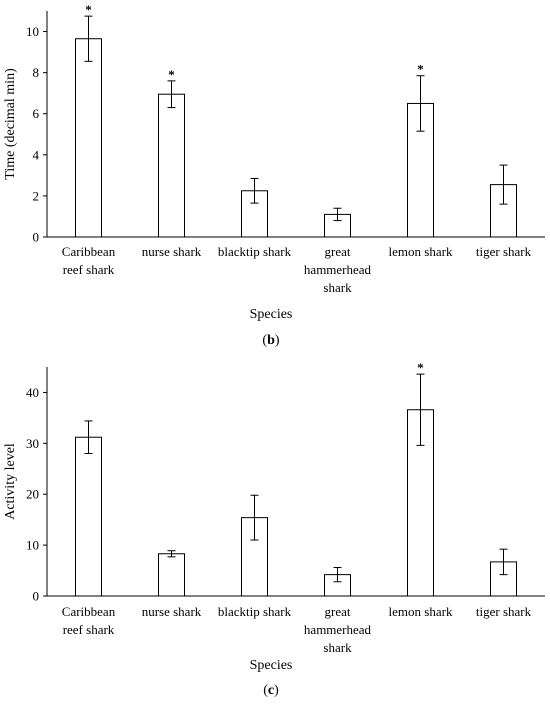  I want to click on y-tick-label: 6, so click(36, 113).